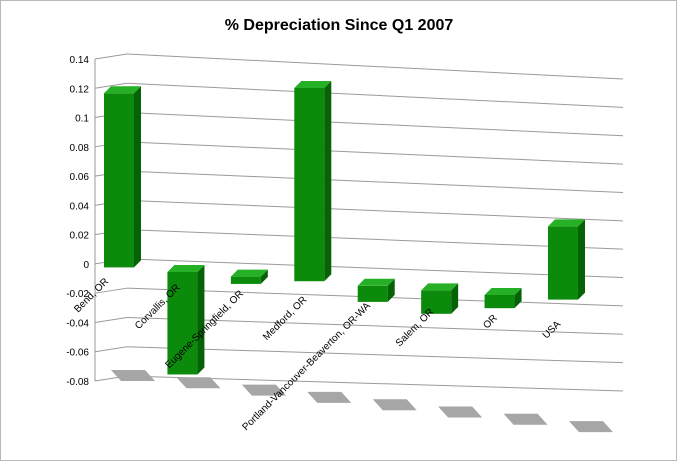  I want to click on y-tick-label: -0.08, so click(77, 382).